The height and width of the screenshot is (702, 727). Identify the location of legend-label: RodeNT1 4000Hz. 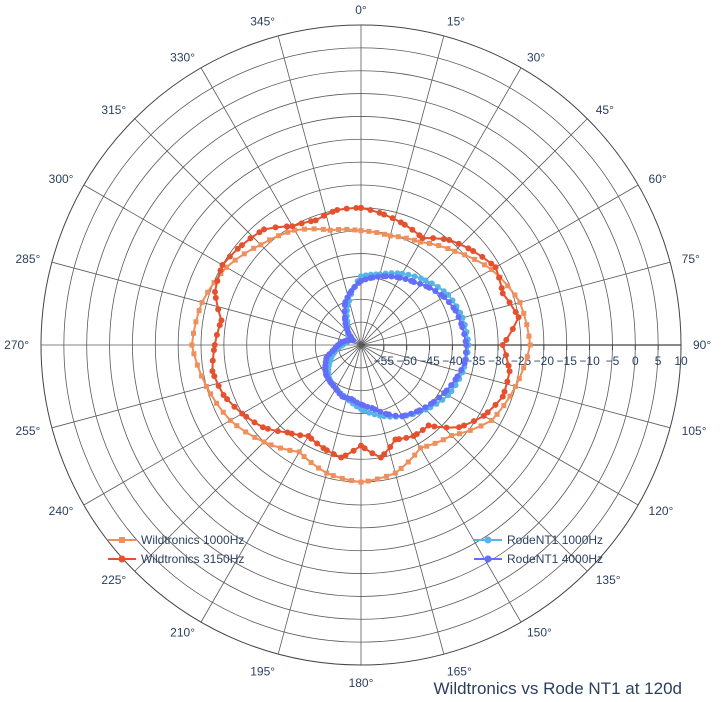
(555, 559).